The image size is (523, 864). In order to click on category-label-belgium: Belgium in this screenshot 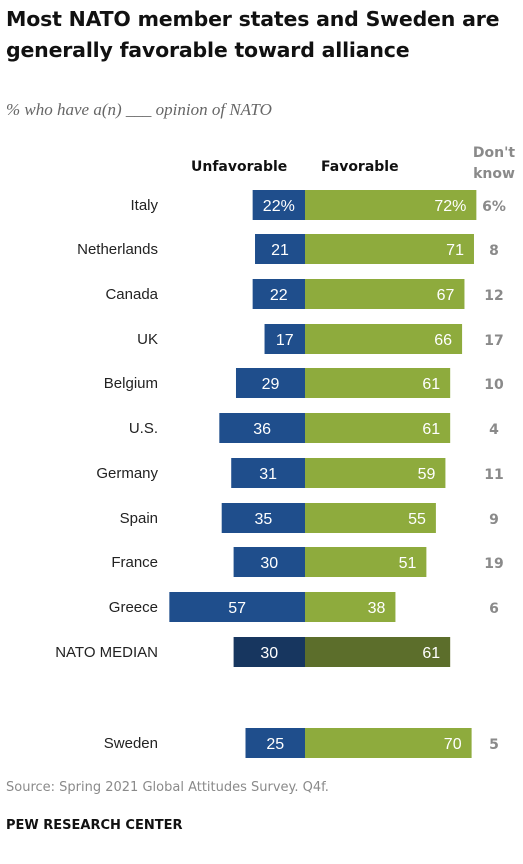, I will do `click(131, 383)`.